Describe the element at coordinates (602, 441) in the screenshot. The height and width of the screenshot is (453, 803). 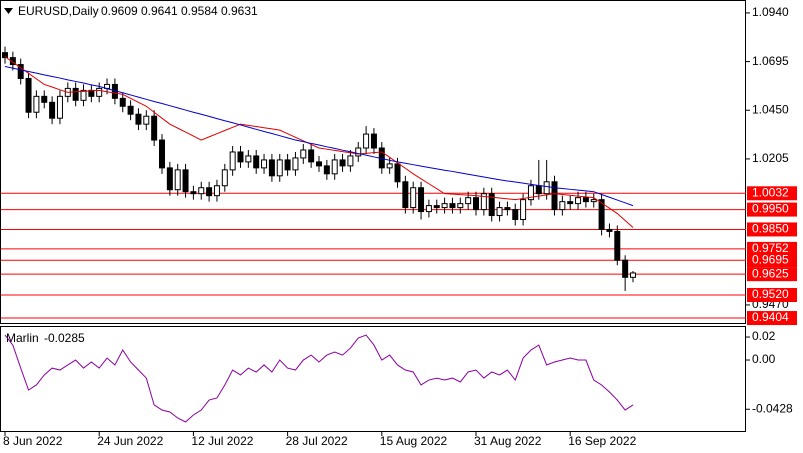
I see `x-tick-label: 16 Sep 2022` at that location.